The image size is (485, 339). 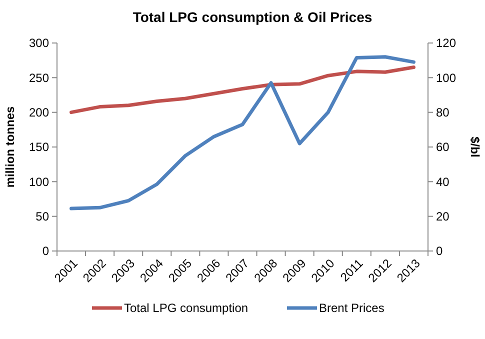 What do you see at coordinates (39, 147) in the screenshot?
I see `y-tick-label: 150` at bounding box center [39, 147].